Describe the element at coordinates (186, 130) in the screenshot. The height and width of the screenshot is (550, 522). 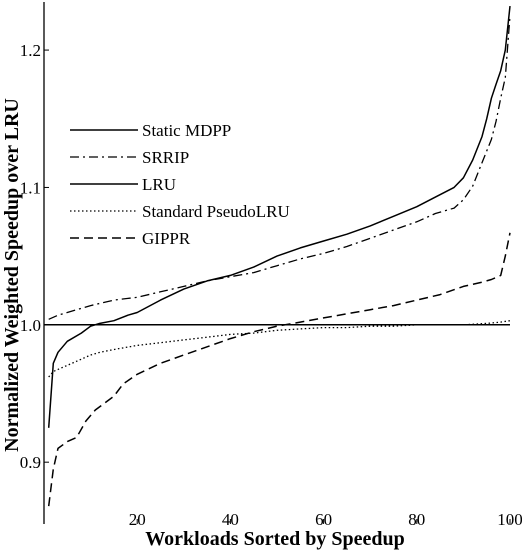
I see `legend-label-static-mdpp: Static MDPP` at that location.